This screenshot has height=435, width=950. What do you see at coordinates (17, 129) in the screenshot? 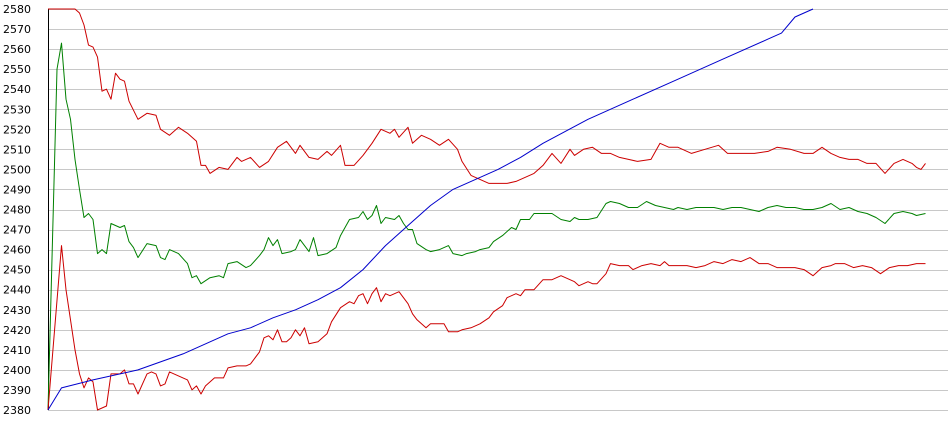
I see `y-tick-label: 2520` at bounding box center [17, 129].